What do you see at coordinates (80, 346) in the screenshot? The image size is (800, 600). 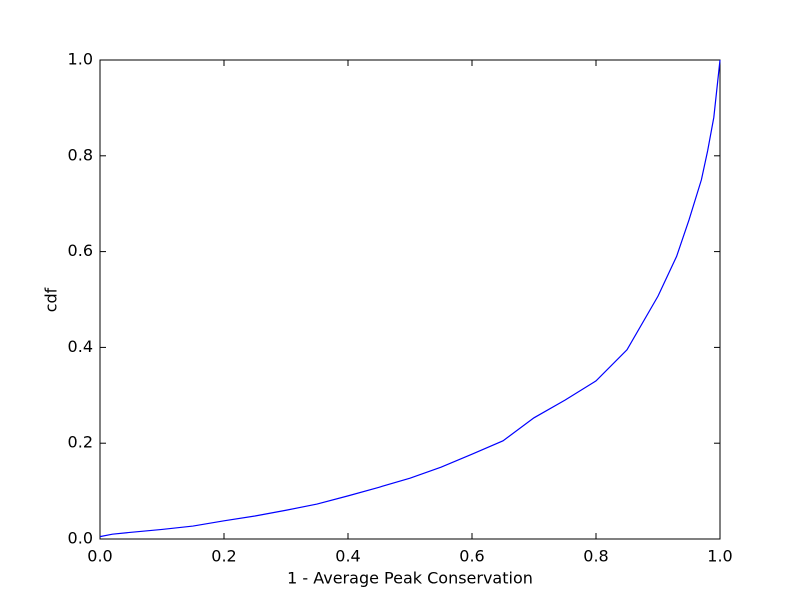 I see `y-tick-label: 0.4` at bounding box center [80, 346].